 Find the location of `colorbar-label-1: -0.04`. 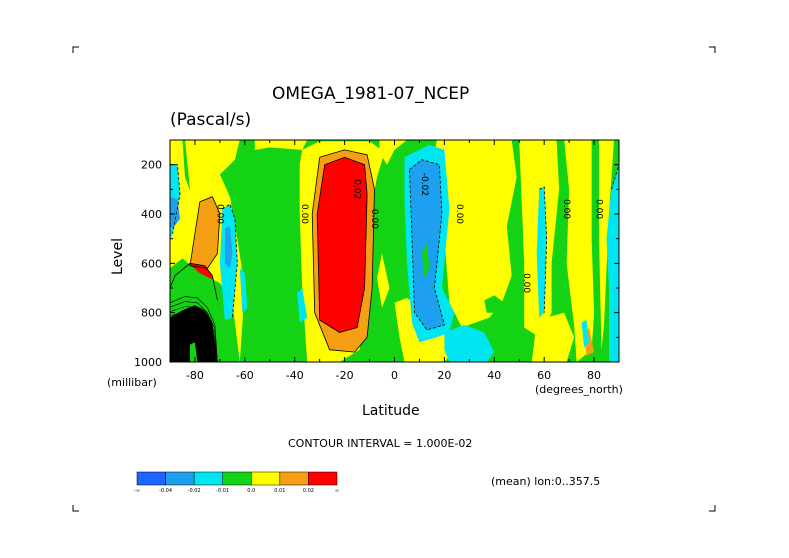

colorbar-label-1: -0.04 is located at coordinates (165, 491).